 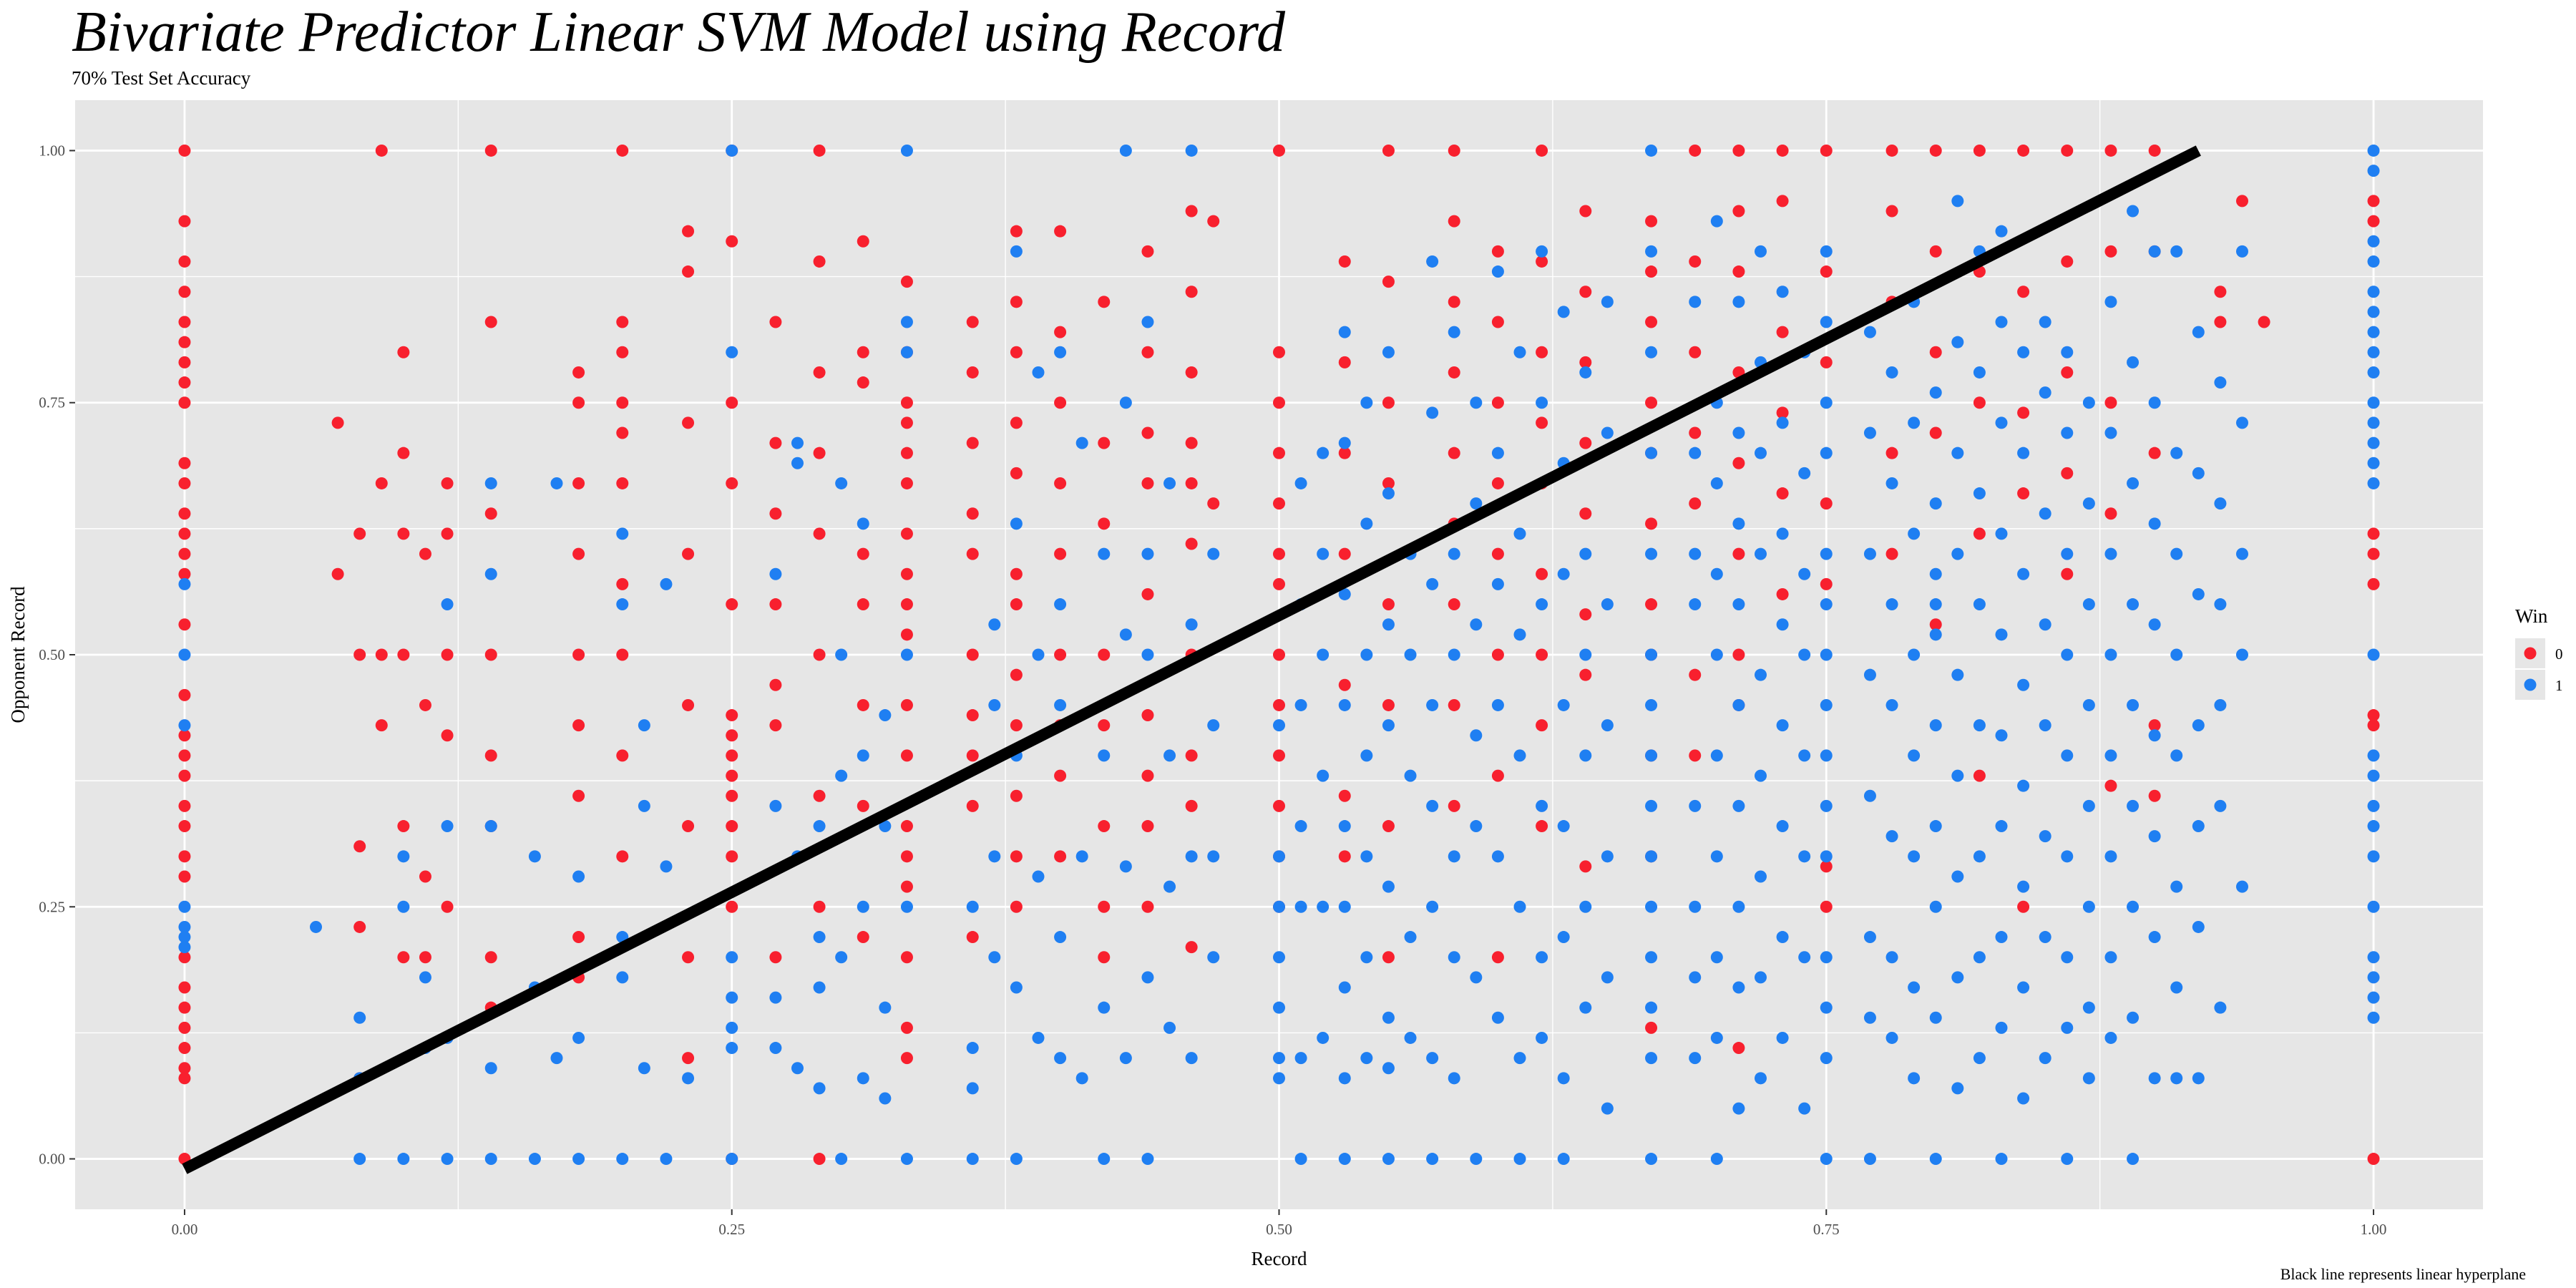 What do you see at coordinates (1826, 1229) in the screenshot?
I see `x-tick-label: 0.75` at bounding box center [1826, 1229].